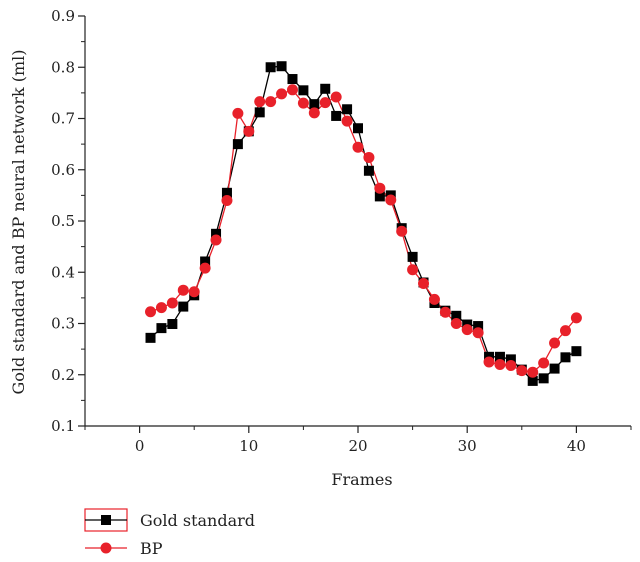 This screenshot has height=562, width=640. I want to click on x-tick-label: 0, so click(140, 446).